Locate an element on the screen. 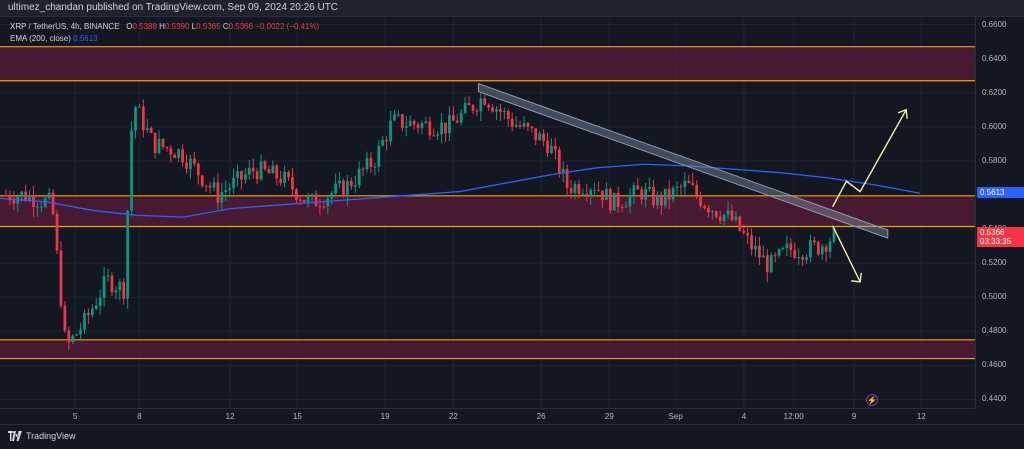  time-tick-label: 9 is located at coordinates (854, 416).